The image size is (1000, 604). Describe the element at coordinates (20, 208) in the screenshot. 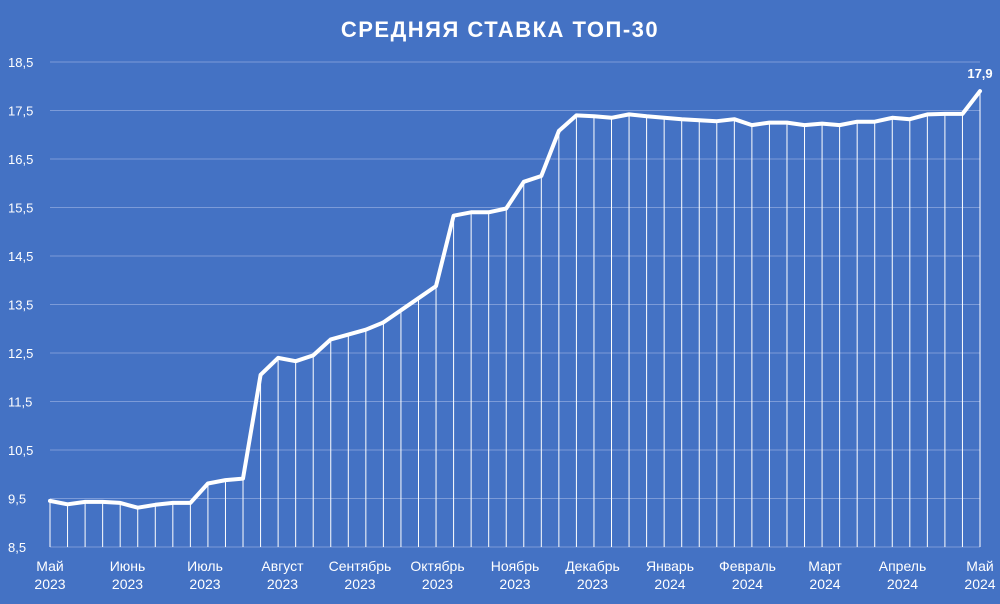

I see `y-tick-label: 15,5` at that location.